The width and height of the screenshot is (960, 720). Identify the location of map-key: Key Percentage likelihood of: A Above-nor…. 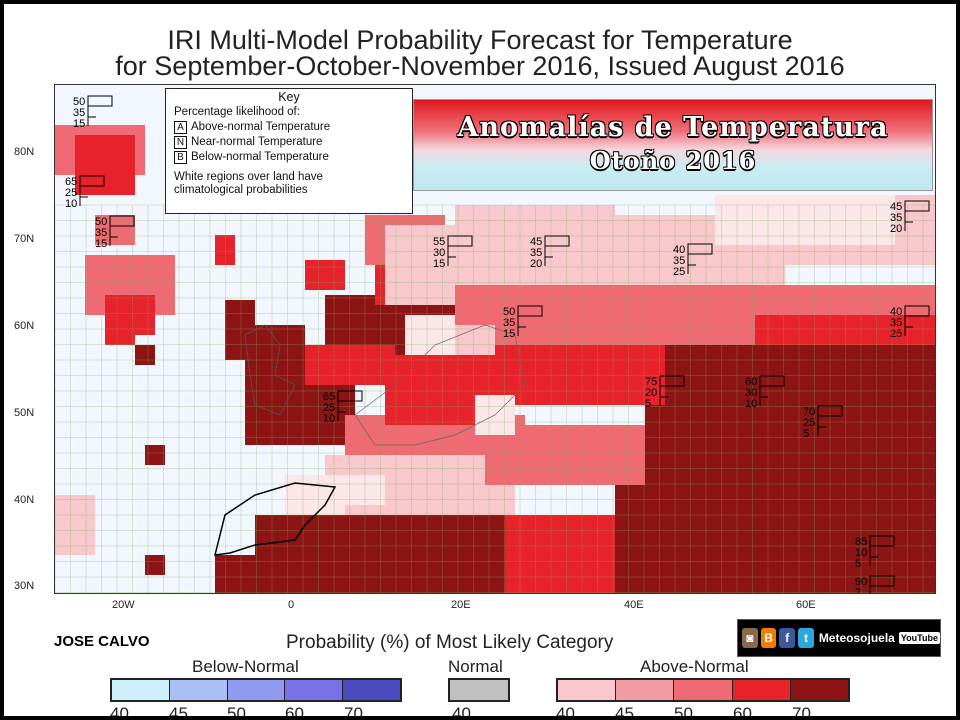
(289, 151).